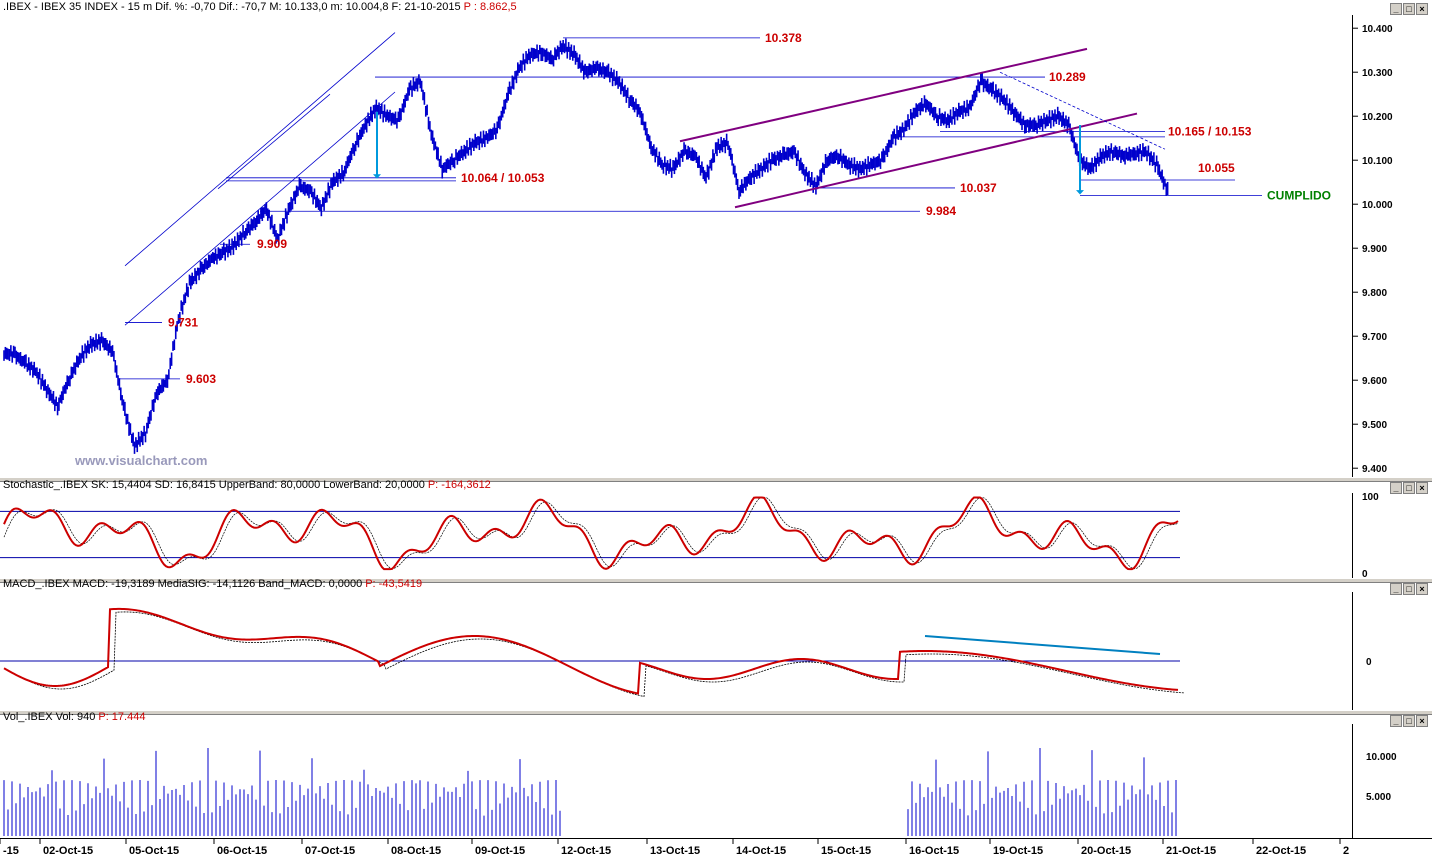  I want to click on vol-header: Vol_.IBEX Vol: 940 P: 17.444, so click(74, 717).